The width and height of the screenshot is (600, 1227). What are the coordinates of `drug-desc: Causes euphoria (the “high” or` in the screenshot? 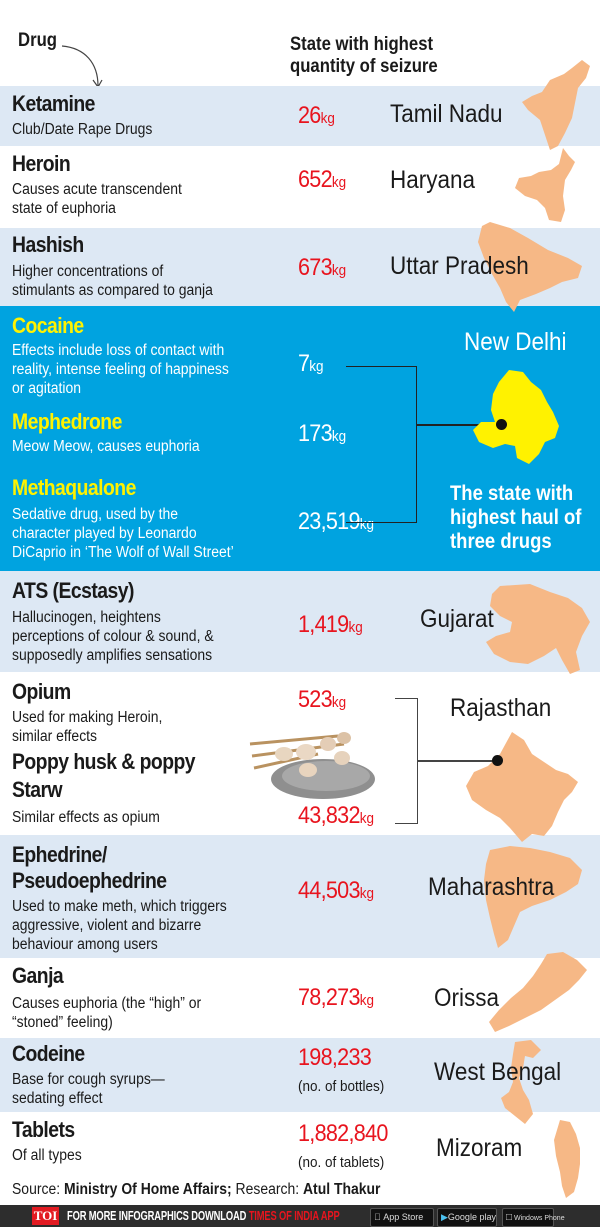 It's located at (107, 1003).